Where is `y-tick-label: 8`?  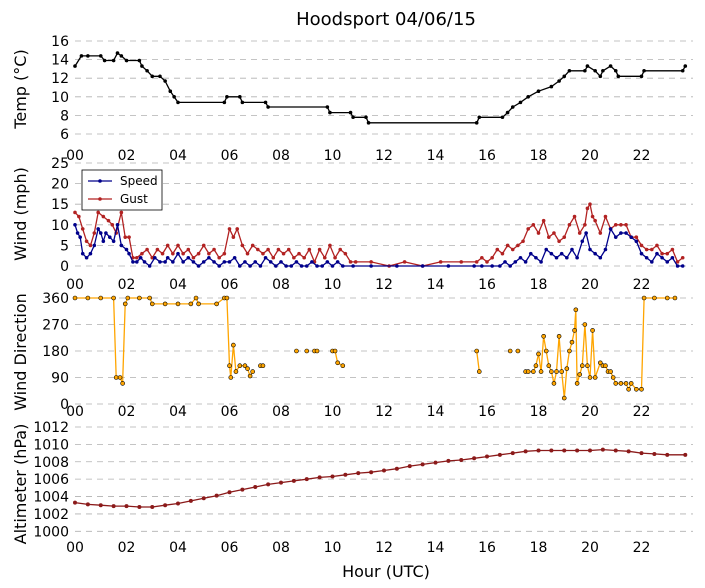 y-tick-label: 8 is located at coordinates (64, 116).